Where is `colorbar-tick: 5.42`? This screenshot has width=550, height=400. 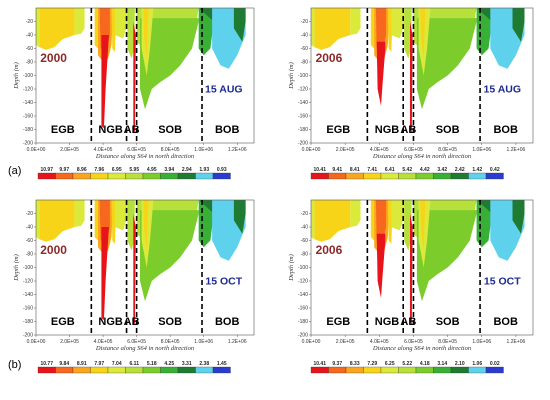
colorbar-tick: 5.42 is located at coordinates (407, 170).